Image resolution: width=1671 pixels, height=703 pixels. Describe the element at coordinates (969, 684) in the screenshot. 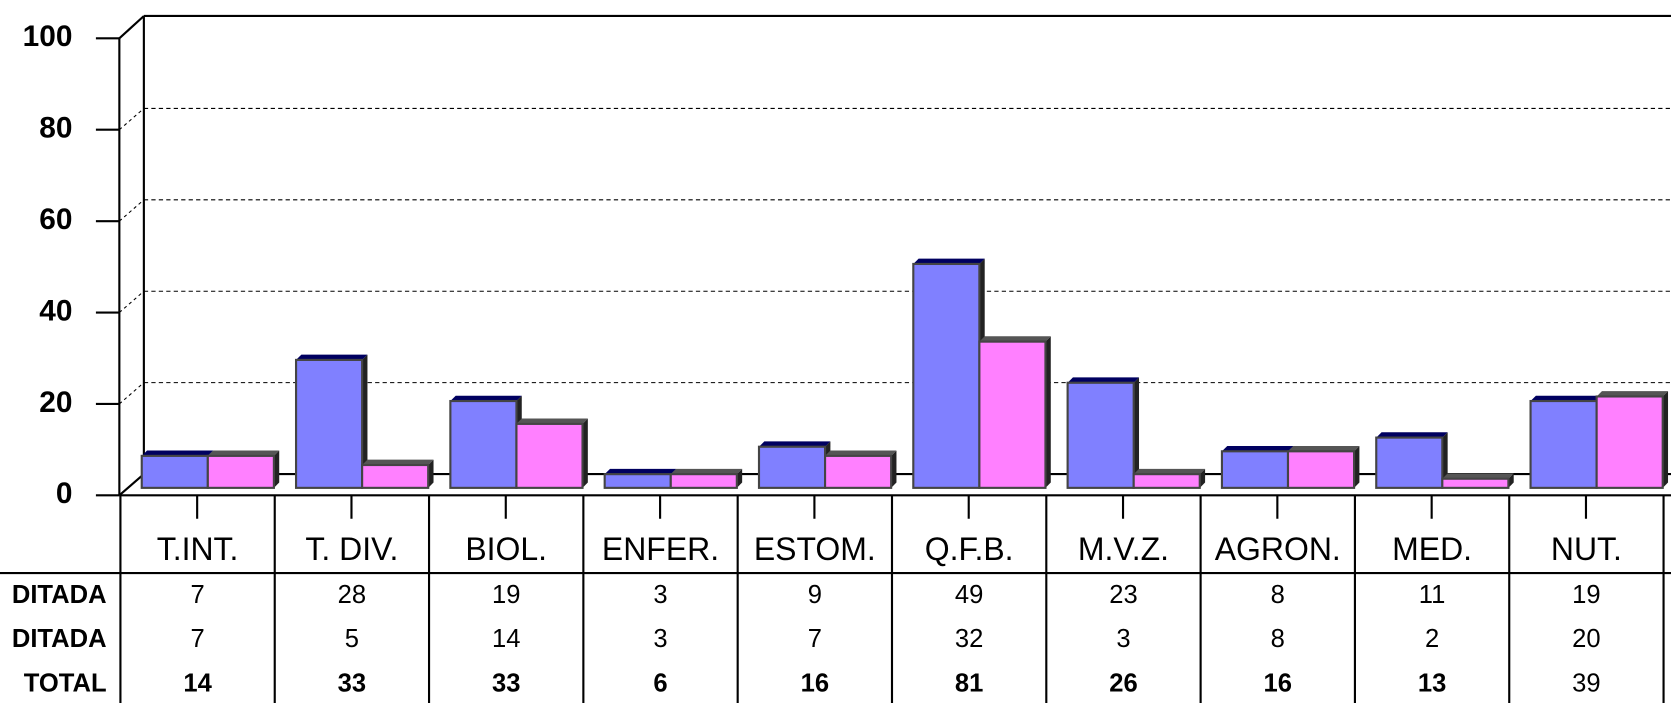

I see `table-total: 81` at that location.